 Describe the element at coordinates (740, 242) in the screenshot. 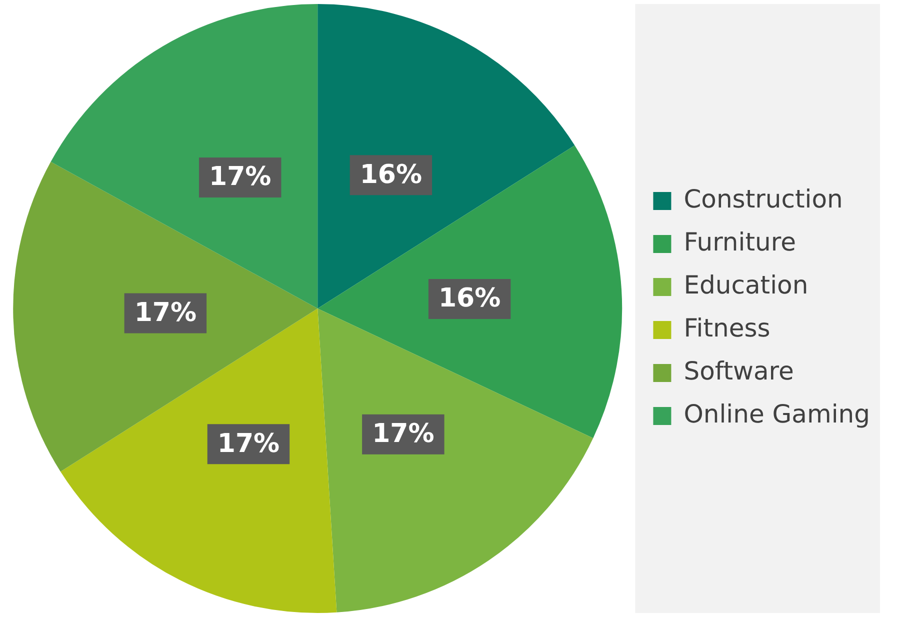

I see `legend-label: Furniture` at that location.